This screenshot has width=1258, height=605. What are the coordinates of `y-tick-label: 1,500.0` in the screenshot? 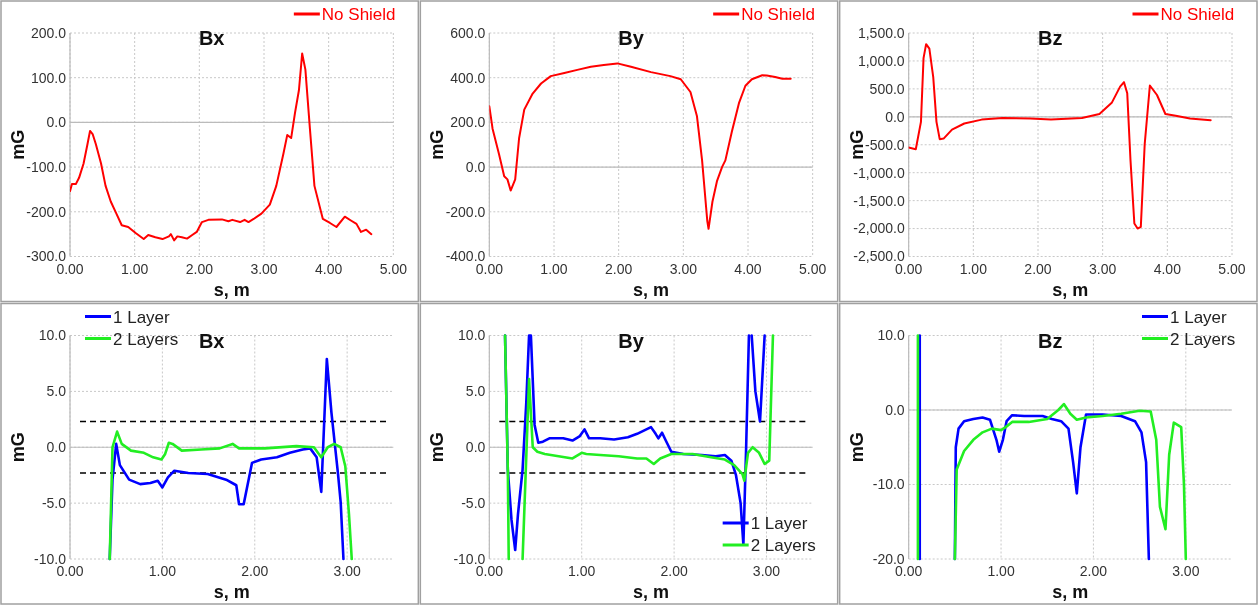 It's located at (881, 32).